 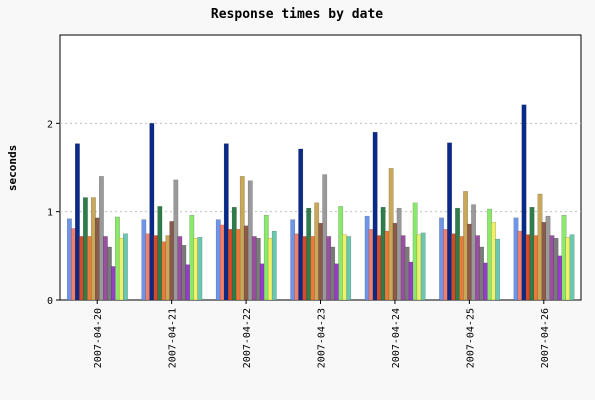 I want to click on y-tick-label: 2, so click(x=50, y=124).